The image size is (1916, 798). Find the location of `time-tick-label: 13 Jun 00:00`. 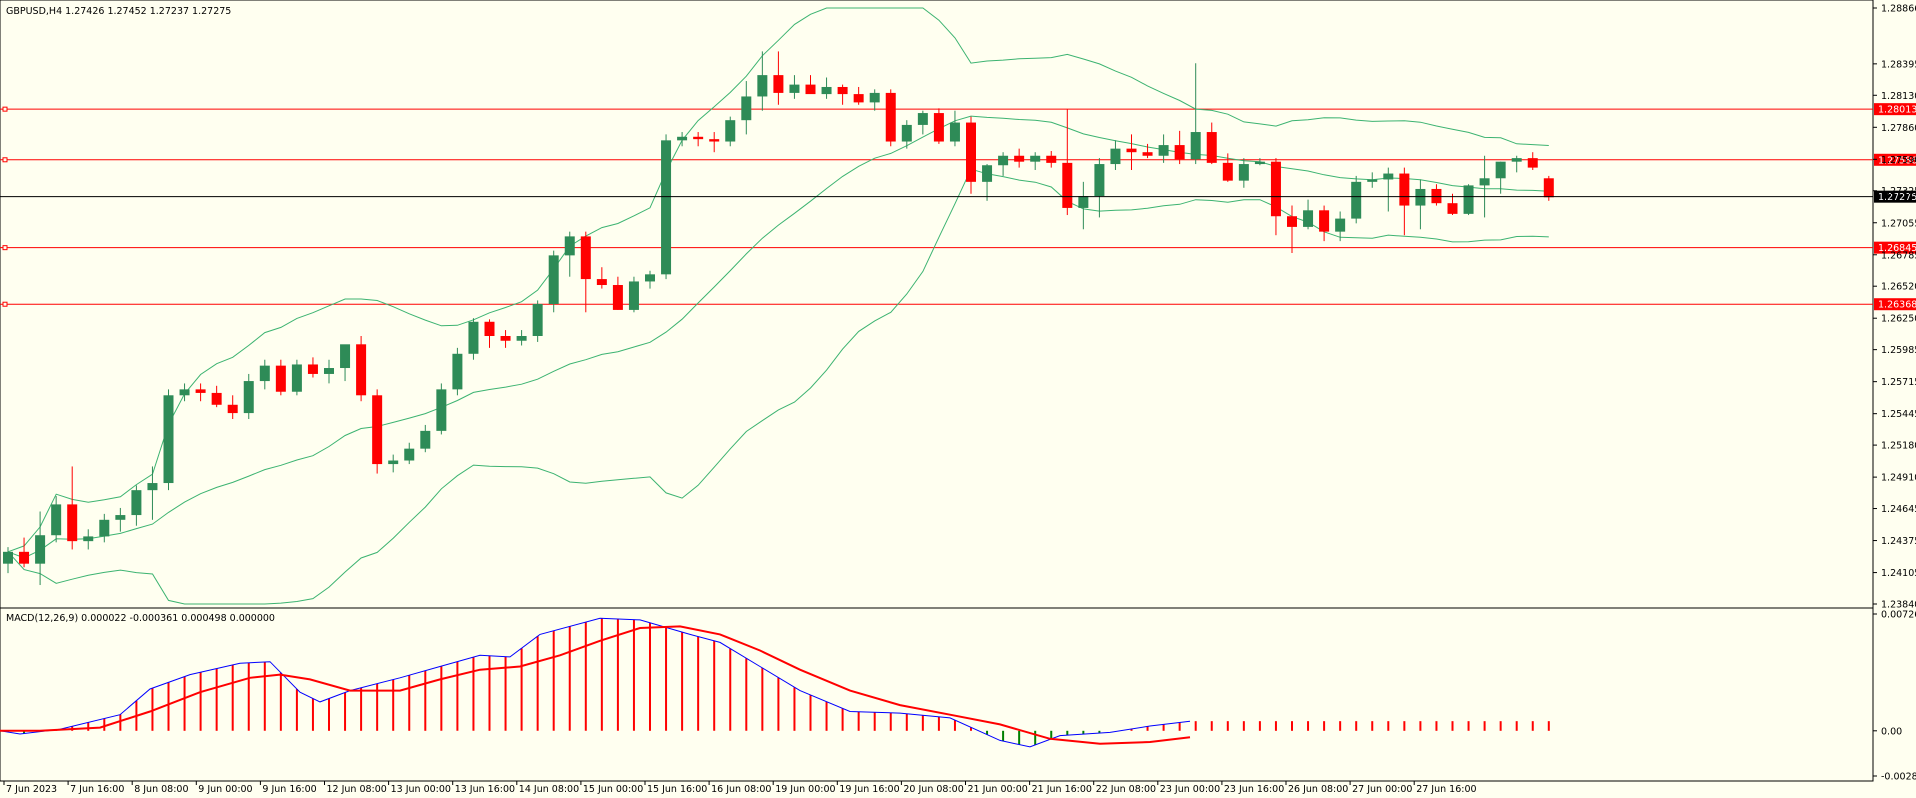

time-tick-label: 13 Jun 00:00 is located at coordinates (421, 789).